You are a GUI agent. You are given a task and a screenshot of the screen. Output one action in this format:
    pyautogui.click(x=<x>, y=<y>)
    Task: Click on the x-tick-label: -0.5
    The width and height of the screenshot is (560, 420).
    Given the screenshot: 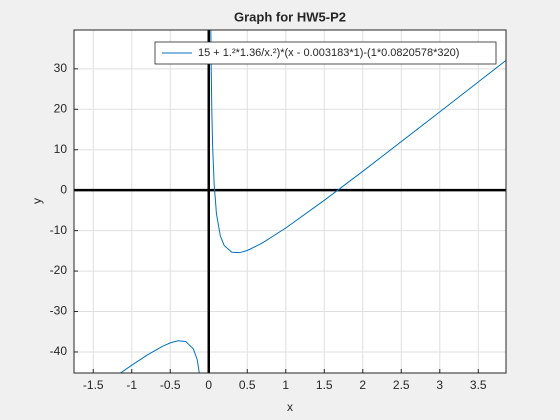 What is the action you would take?
    pyautogui.click(x=170, y=385)
    